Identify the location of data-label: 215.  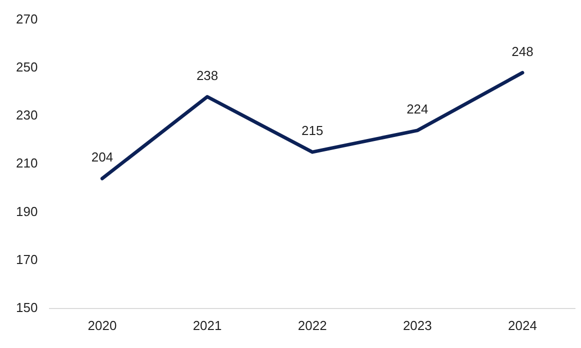
(312, 130).